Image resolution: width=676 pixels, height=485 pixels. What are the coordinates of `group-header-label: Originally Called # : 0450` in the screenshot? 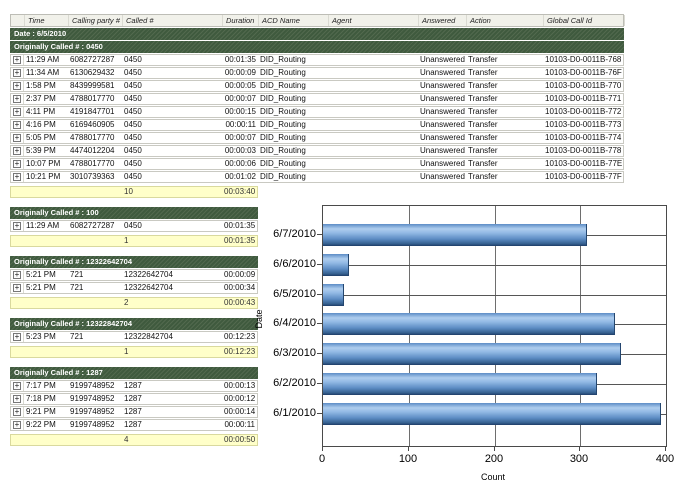 It's located at (58, 46).